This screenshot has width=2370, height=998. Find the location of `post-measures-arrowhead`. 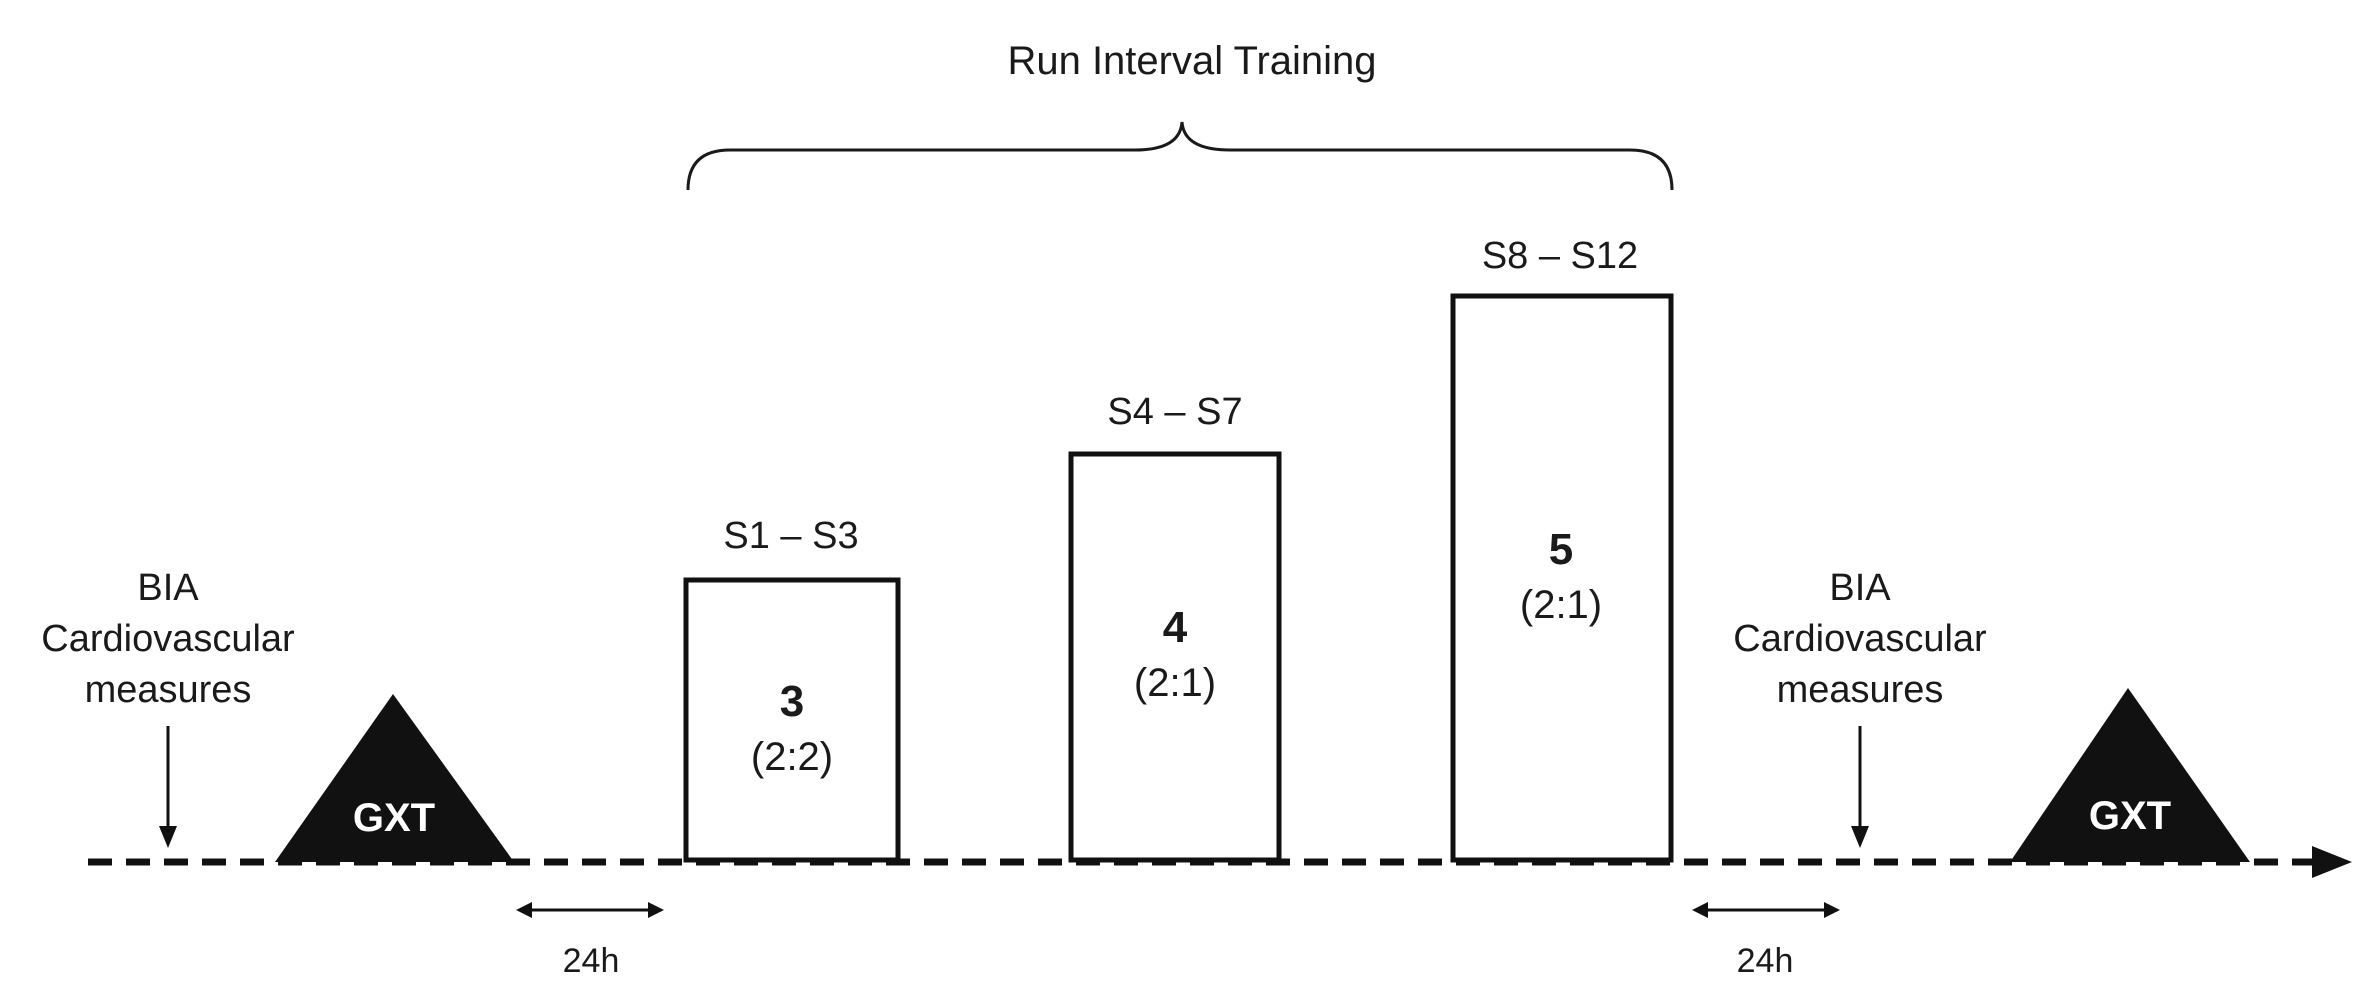

post-measures-arrowhead is located at coordinates (1860, 837).